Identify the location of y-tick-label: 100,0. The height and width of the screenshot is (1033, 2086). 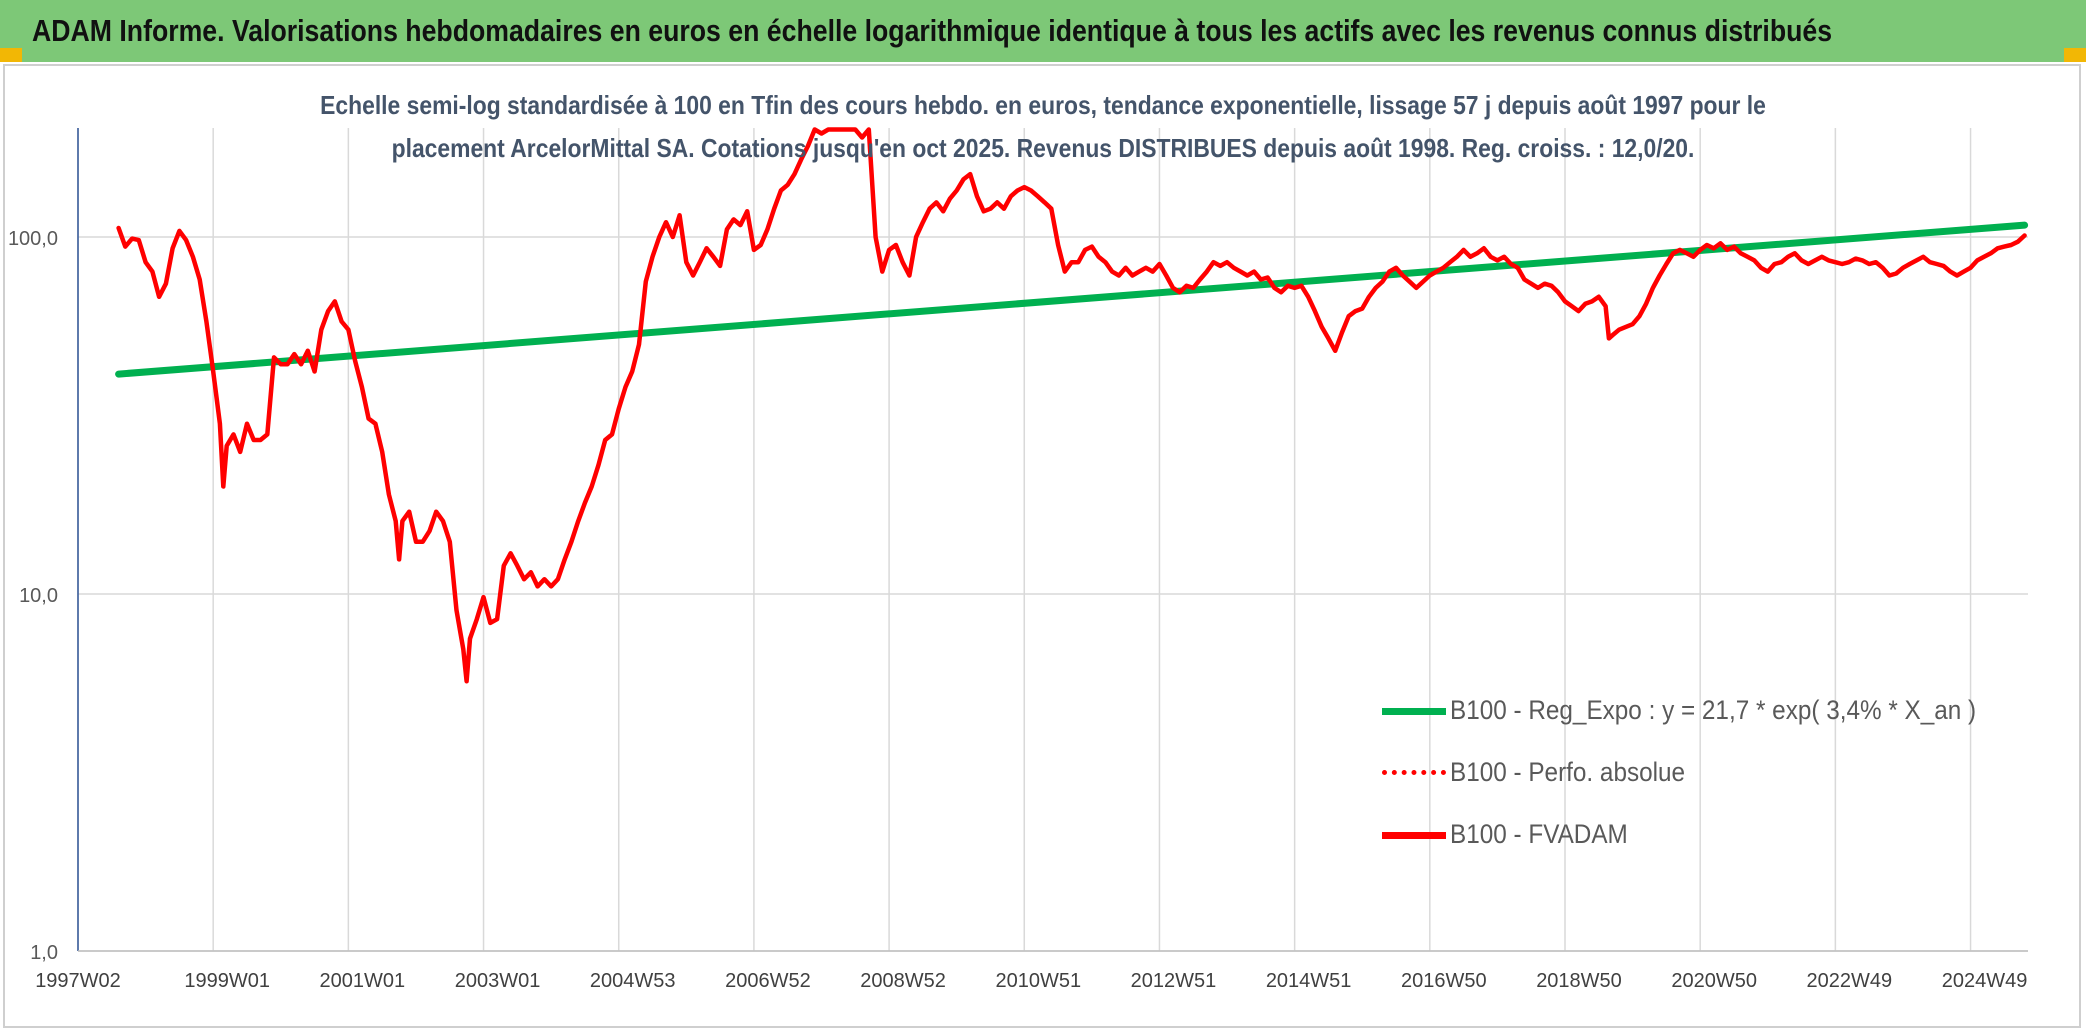
(33, 239).